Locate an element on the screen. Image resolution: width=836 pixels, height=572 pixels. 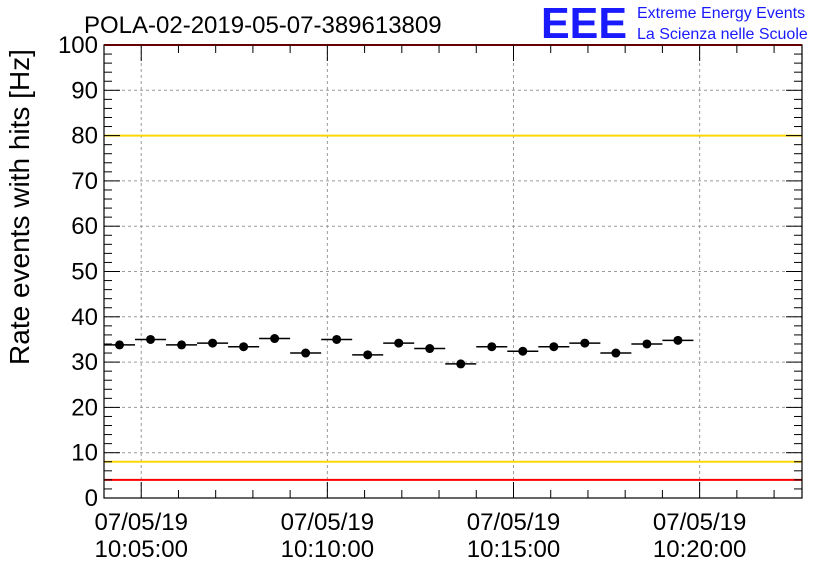
x-tick-time-label: 10:20:00 is located at coordinates (699, 549).